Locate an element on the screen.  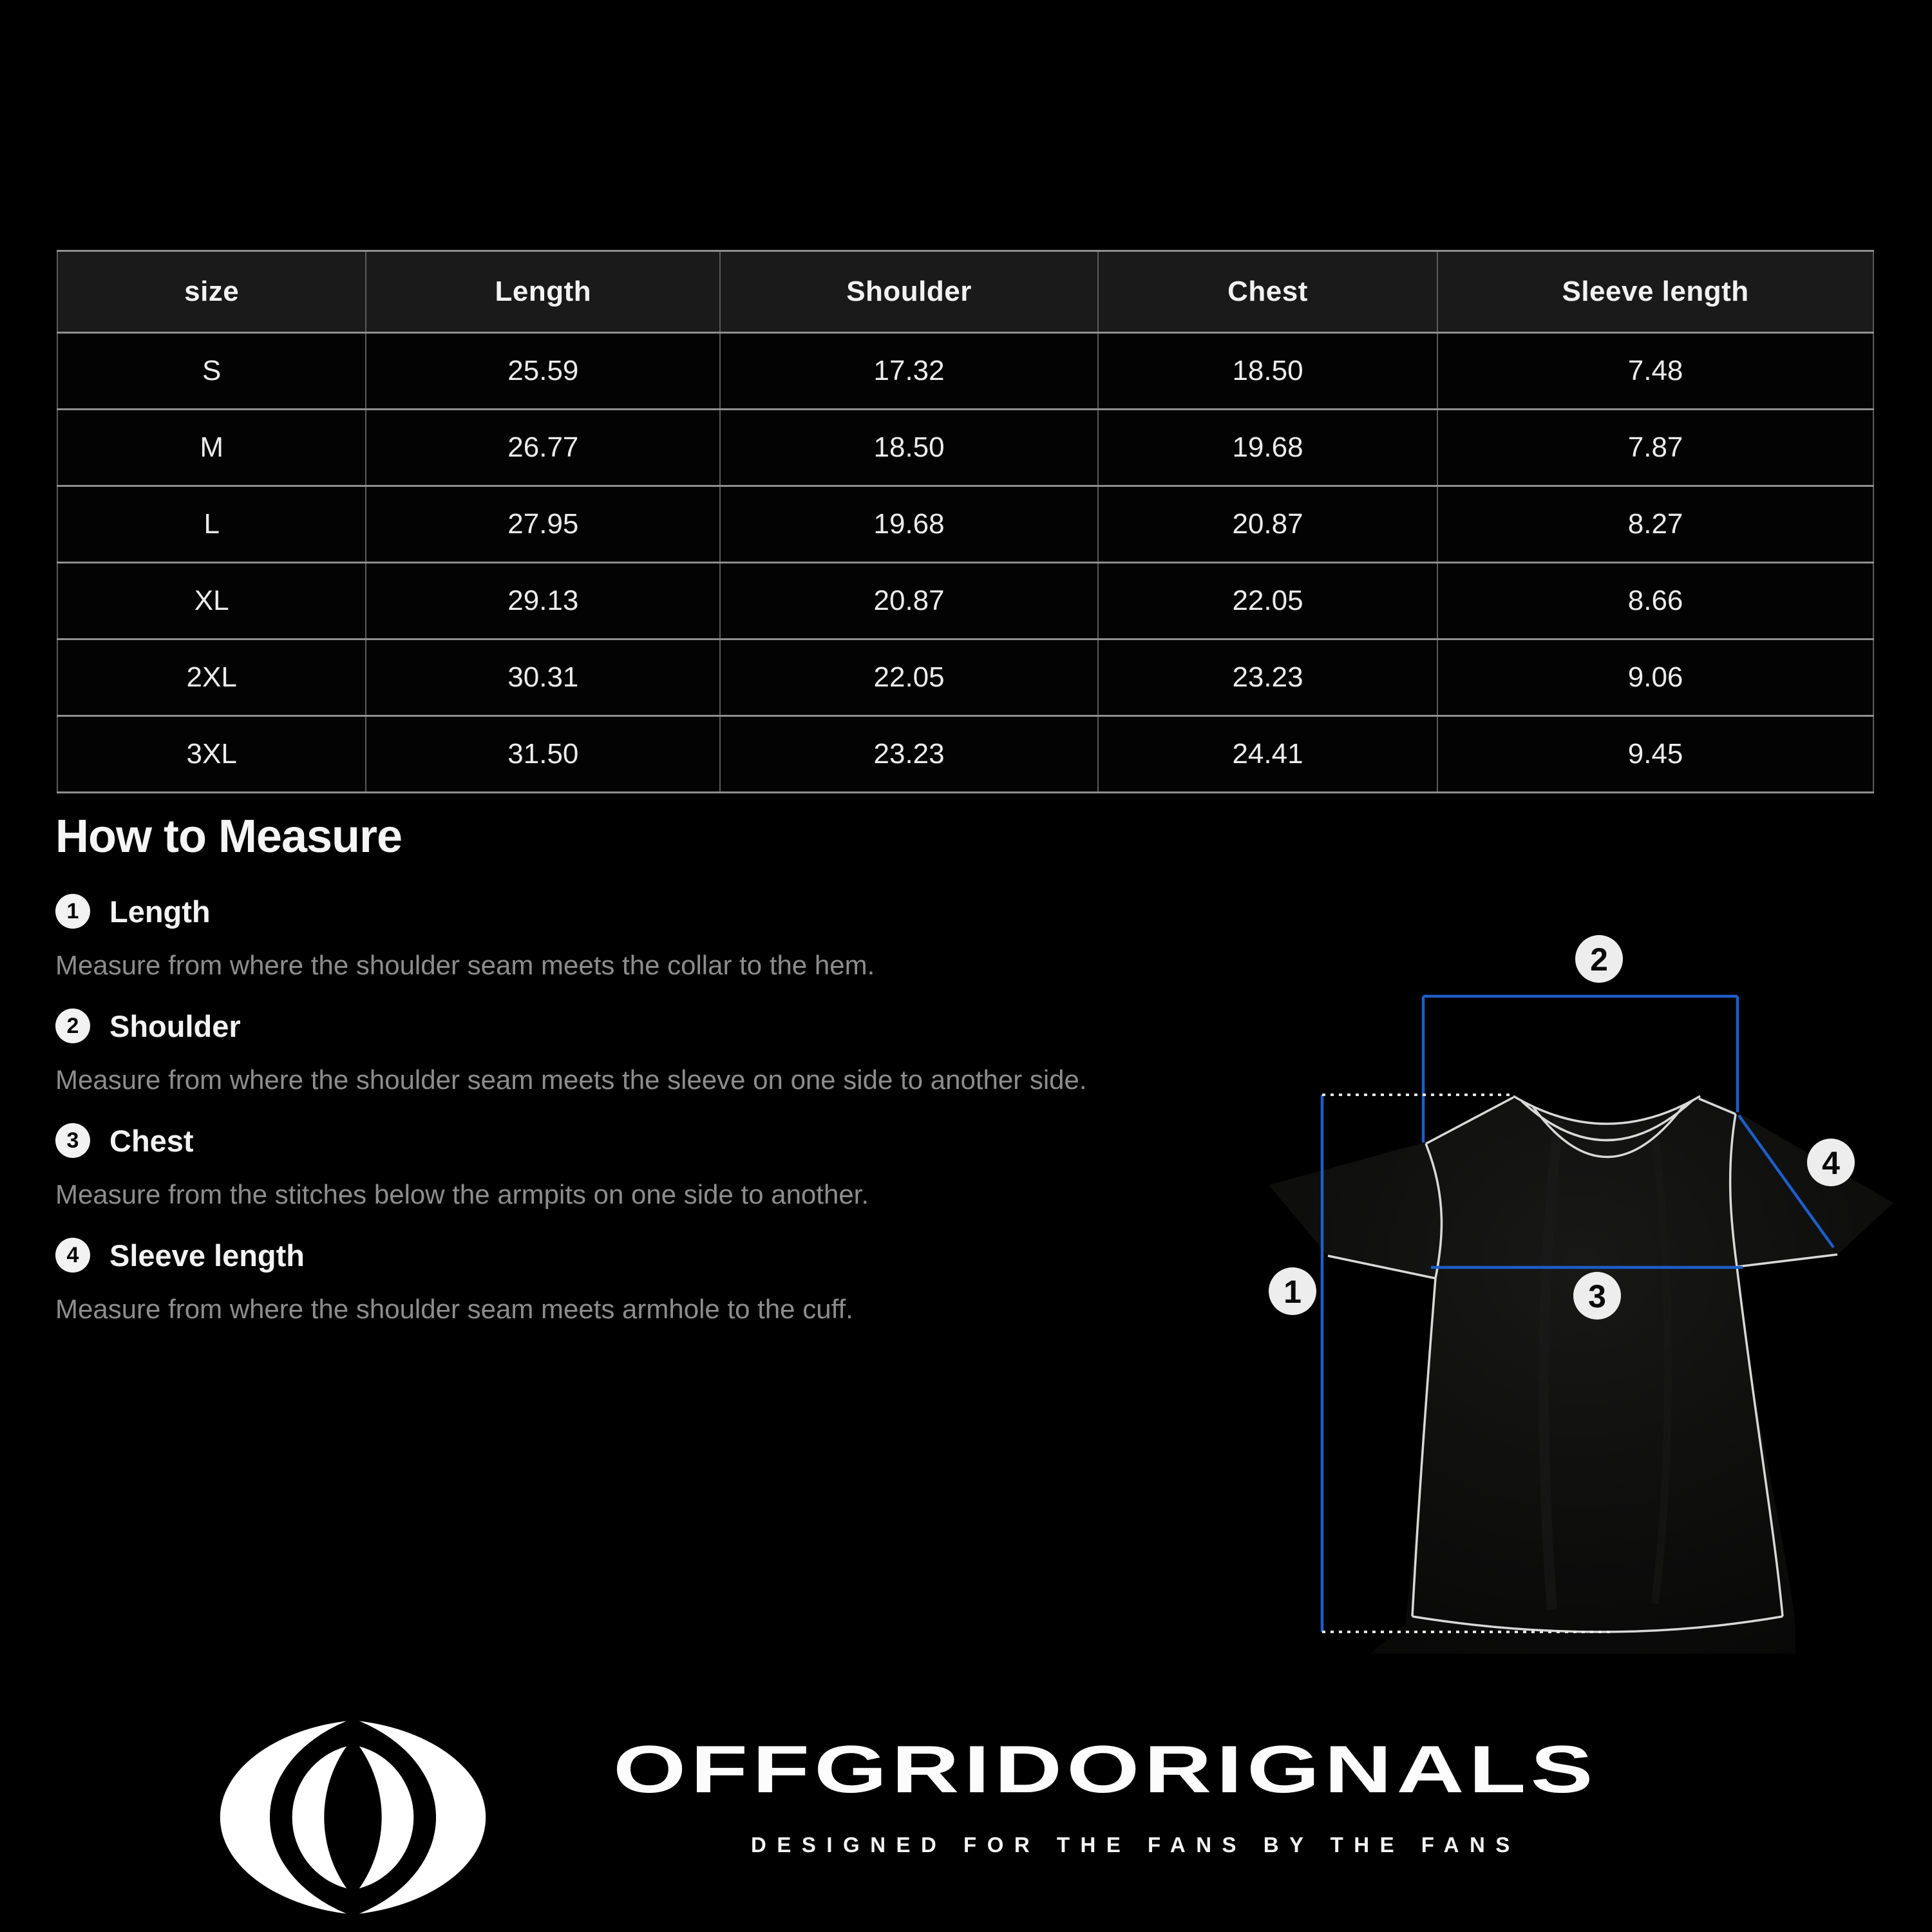
step-shoulder: 2 Shoulder is located at coordinates (641, 1026).